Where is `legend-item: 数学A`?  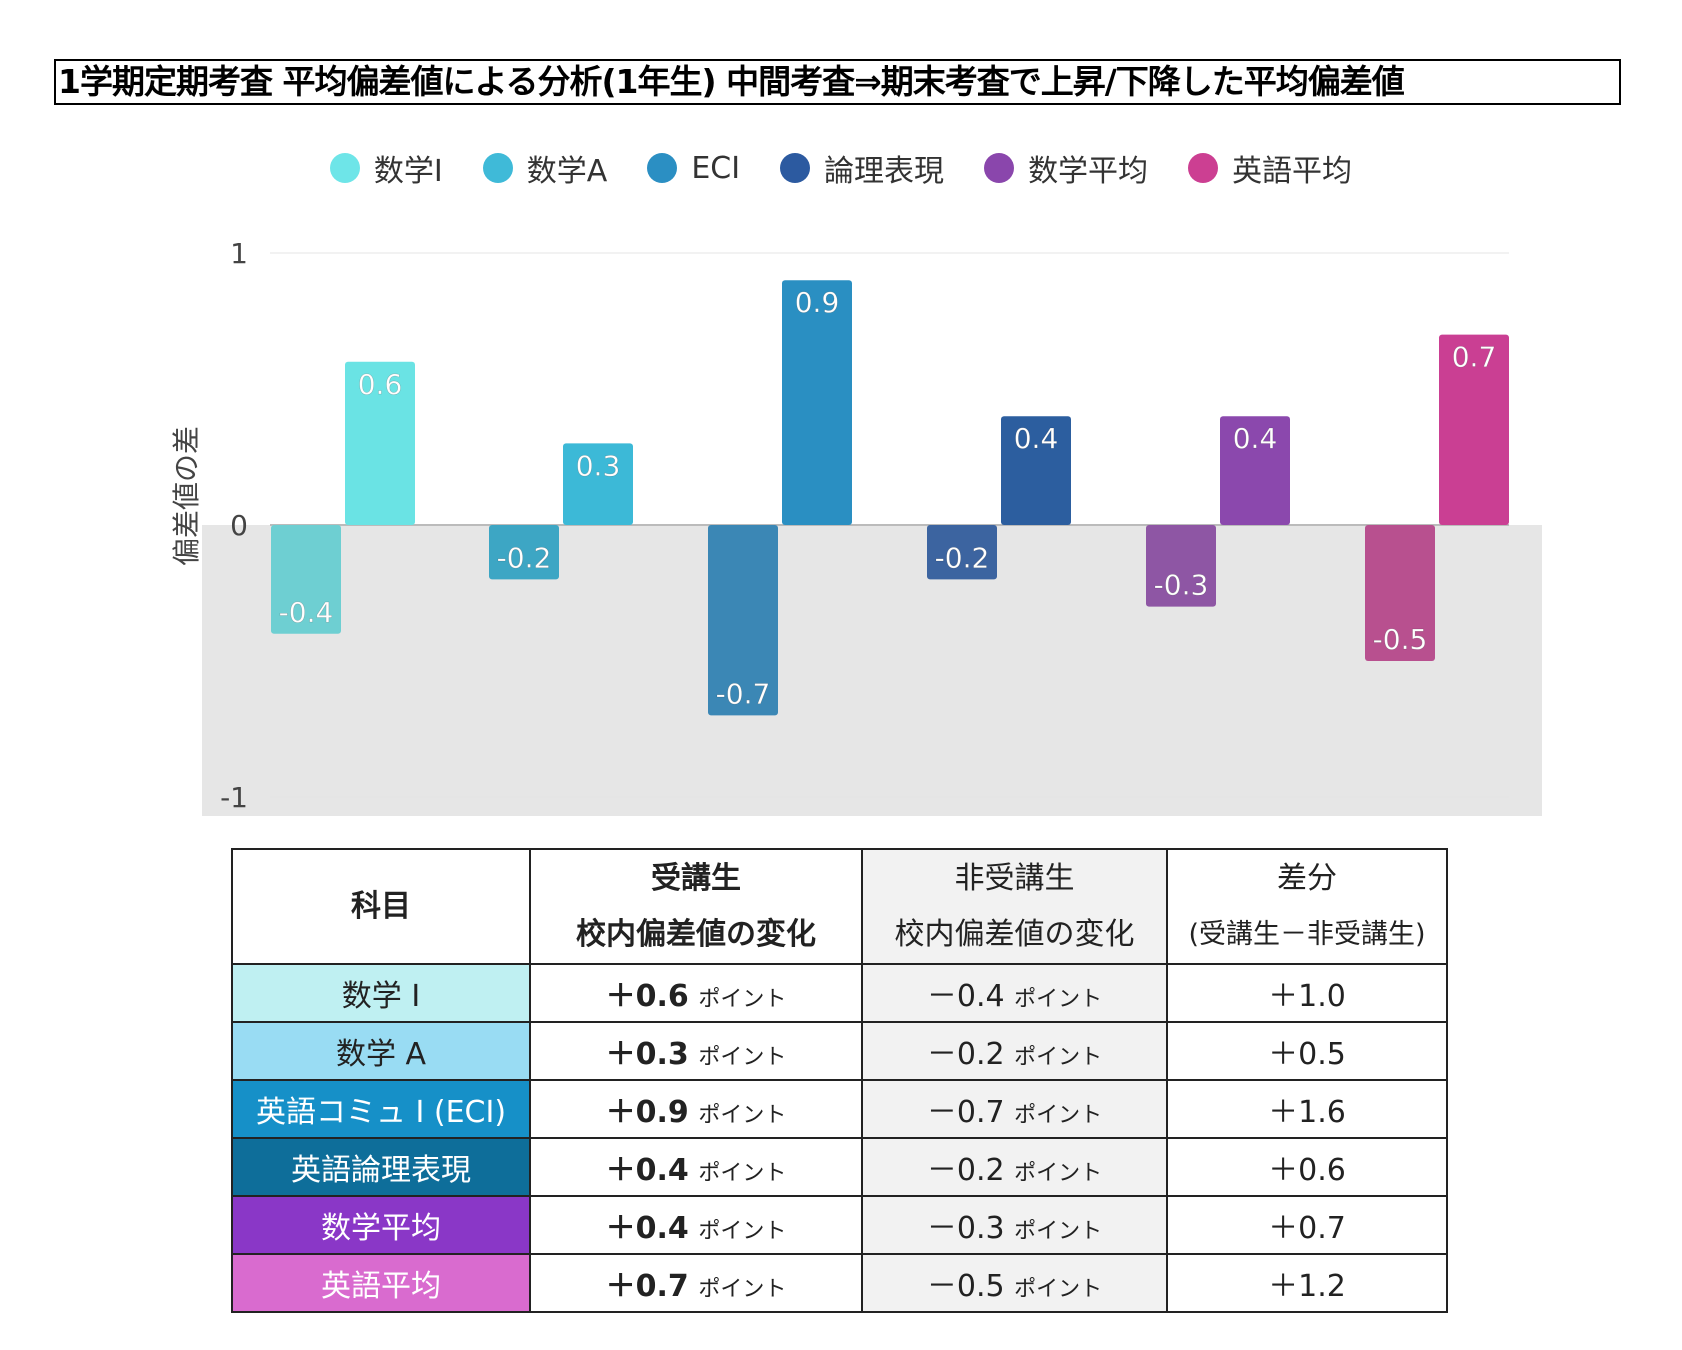 legend-item: 数学A is located at coordinates (545, 168).